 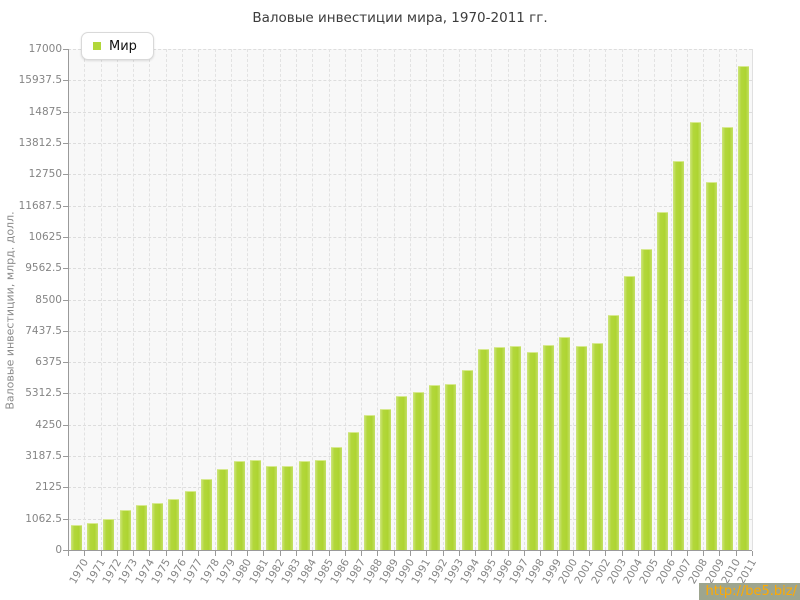 I want to click on bar-2008, so click(x=695, y=336).